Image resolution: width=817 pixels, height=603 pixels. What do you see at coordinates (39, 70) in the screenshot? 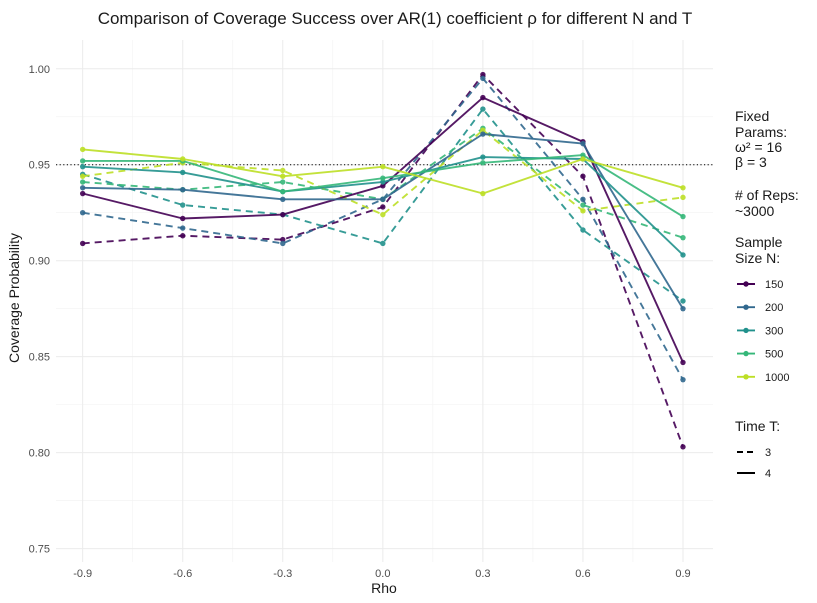
I see `y-tick-label: 1.00` at bounding box center [39, 70].